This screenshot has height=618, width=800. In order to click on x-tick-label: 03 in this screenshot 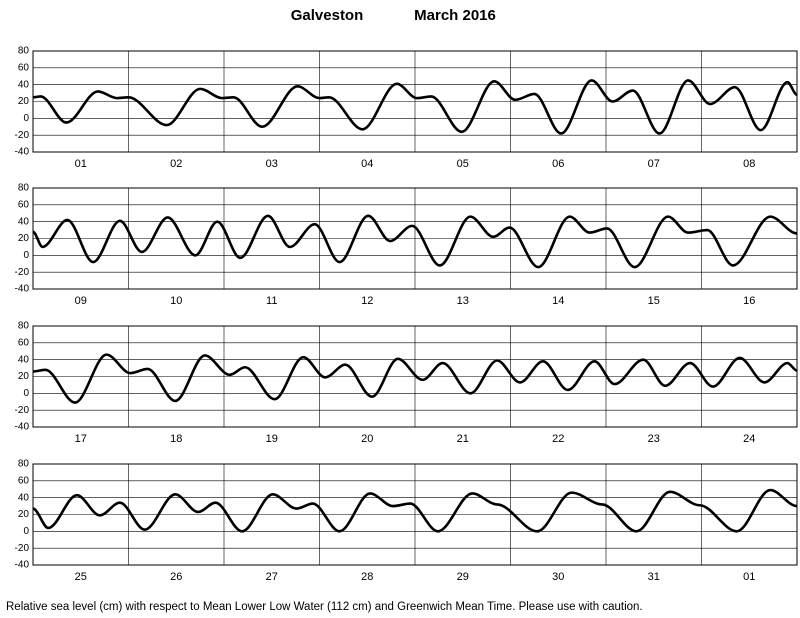, I will do `click(272, 164)`.